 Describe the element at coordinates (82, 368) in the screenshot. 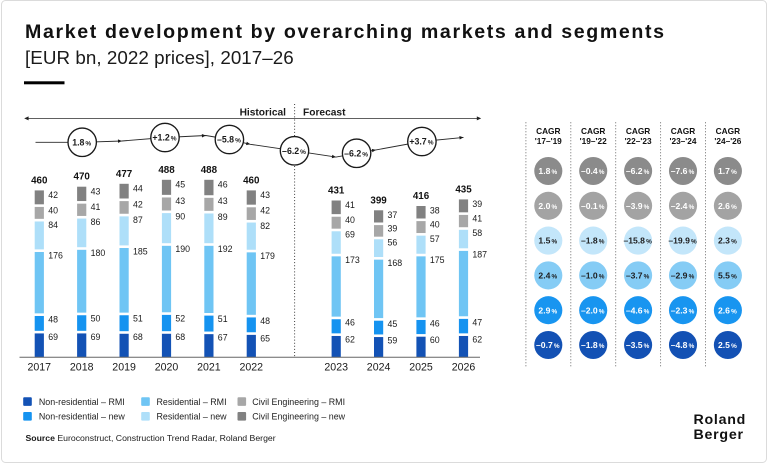

I see `svg-text: 2018` at that location.